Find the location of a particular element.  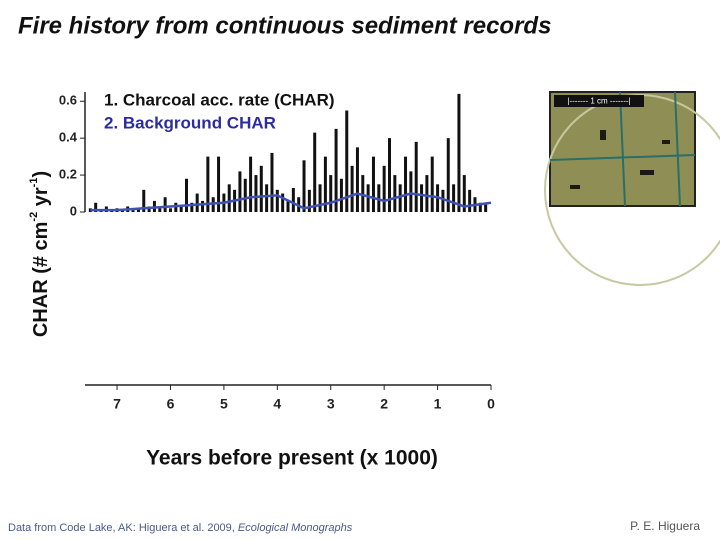

y-tick-label: 0.6 is located at coordinates (68, 100).